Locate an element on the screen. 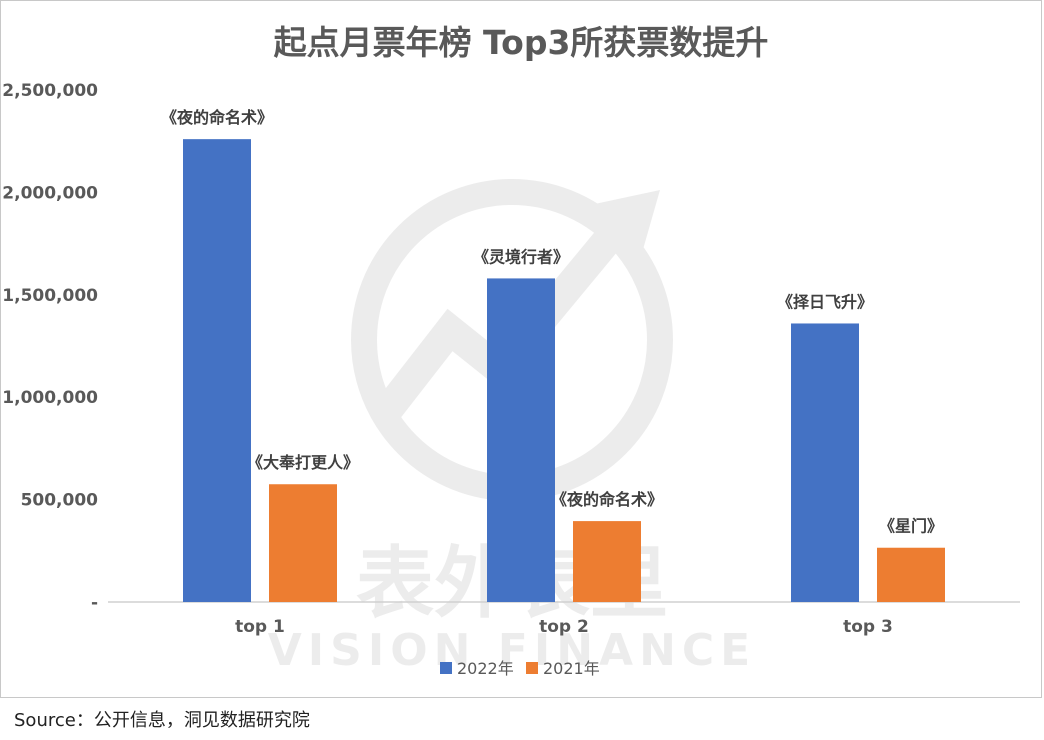 The image size is (1044, 740). data-label: 《星门》 is located at coordinates (911, 526).